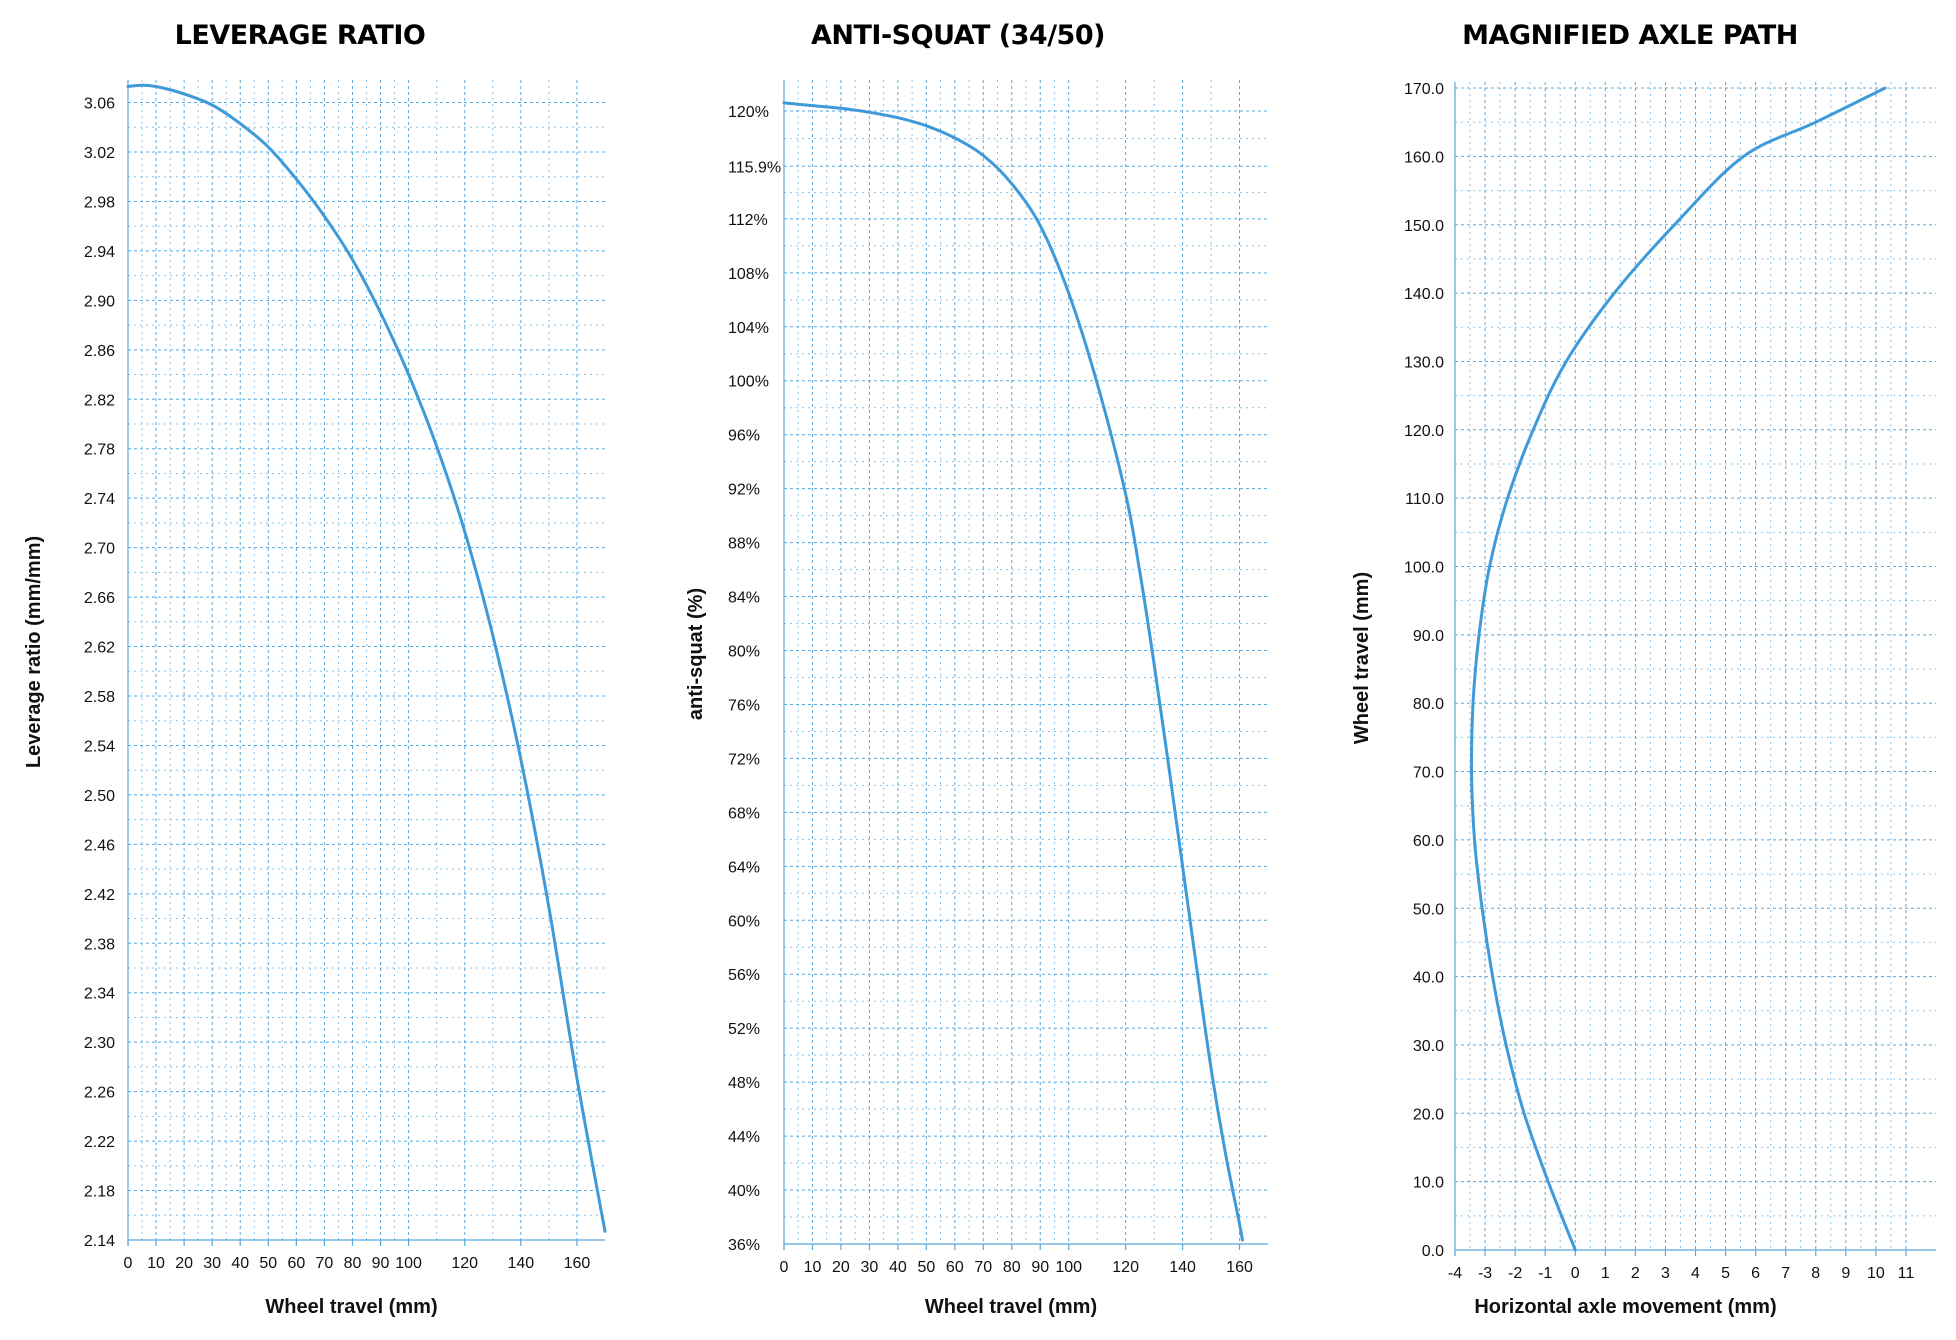 This screenshot has height=1340, width=1956. What do you see at coordinates (1428, 1114) in the screenshot?
I see `y-tick-label: 20.0` at bounding box center [1428, 1114].